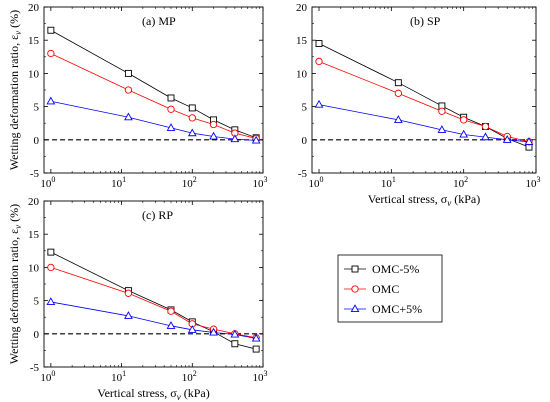 This screenshot has width=550, height=402. Describe the element at coordinates (397, 309) in the screenshot. I see `legend-entry: OMC+5%` at that location.